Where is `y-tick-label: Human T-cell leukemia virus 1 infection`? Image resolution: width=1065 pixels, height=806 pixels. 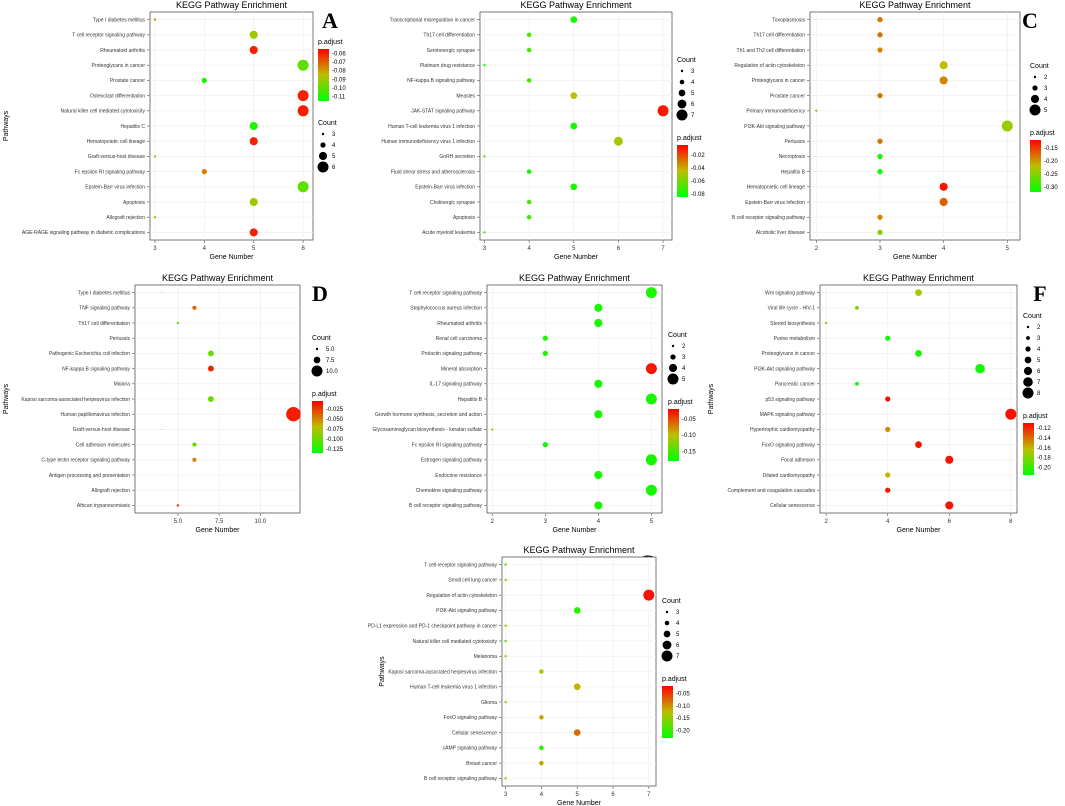 y-tick-label: Human T-cell leukemia virus 1 infection is located at coordinates (453, 688).